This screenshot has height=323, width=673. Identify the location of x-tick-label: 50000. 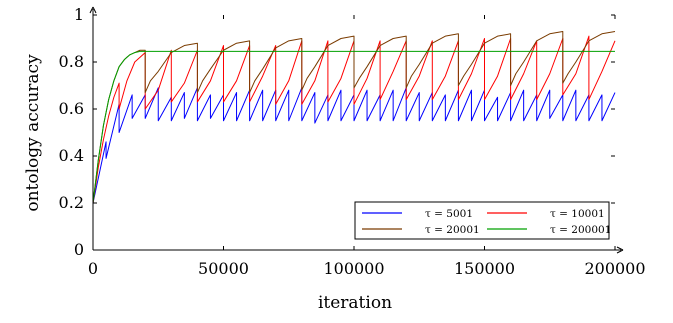
(223, 268).